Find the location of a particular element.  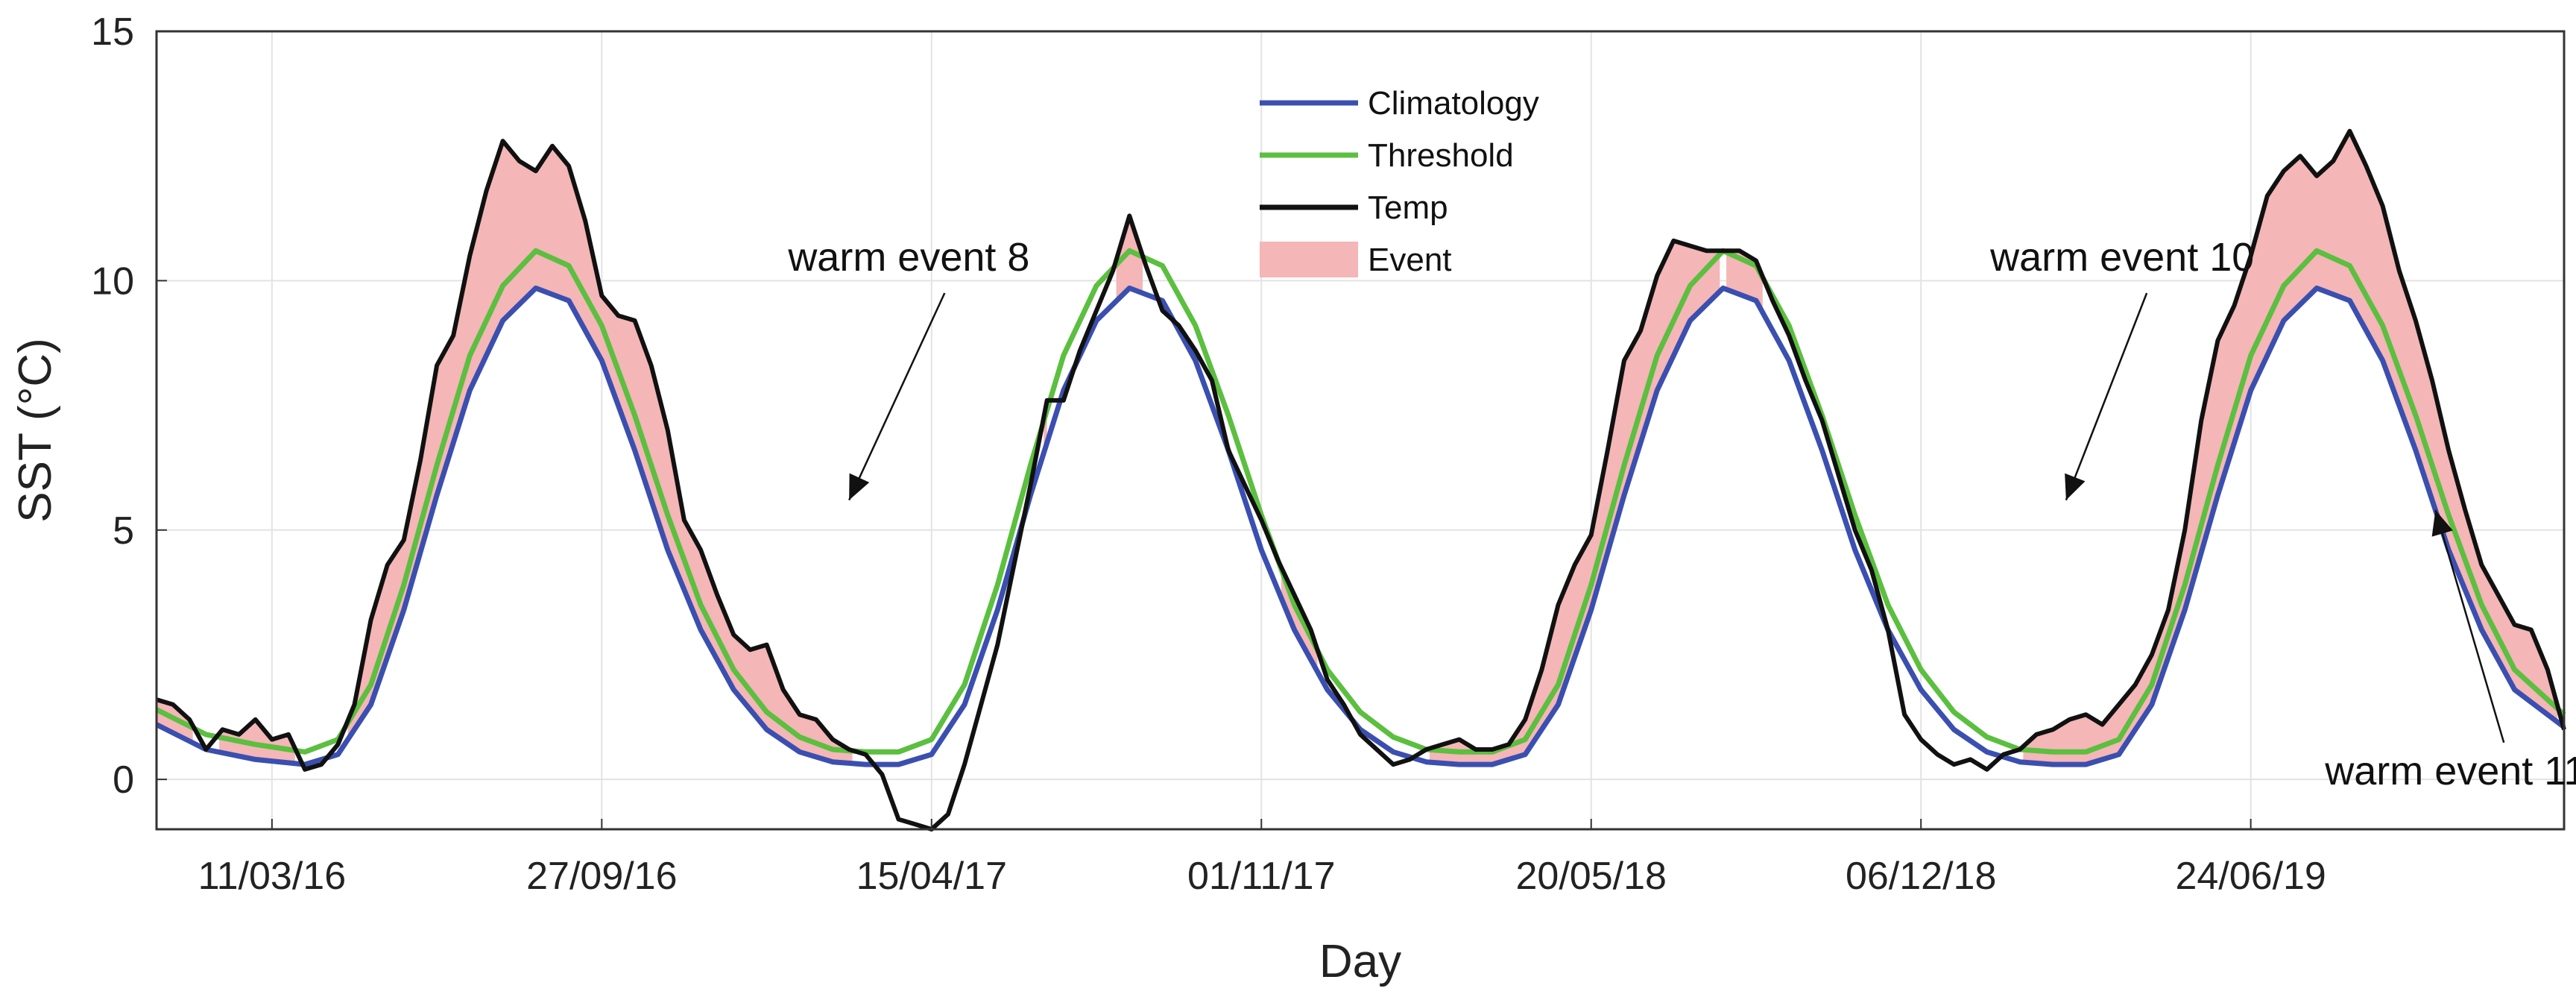

legend-label-temp: Temp is located at coordinates (1408, 208).